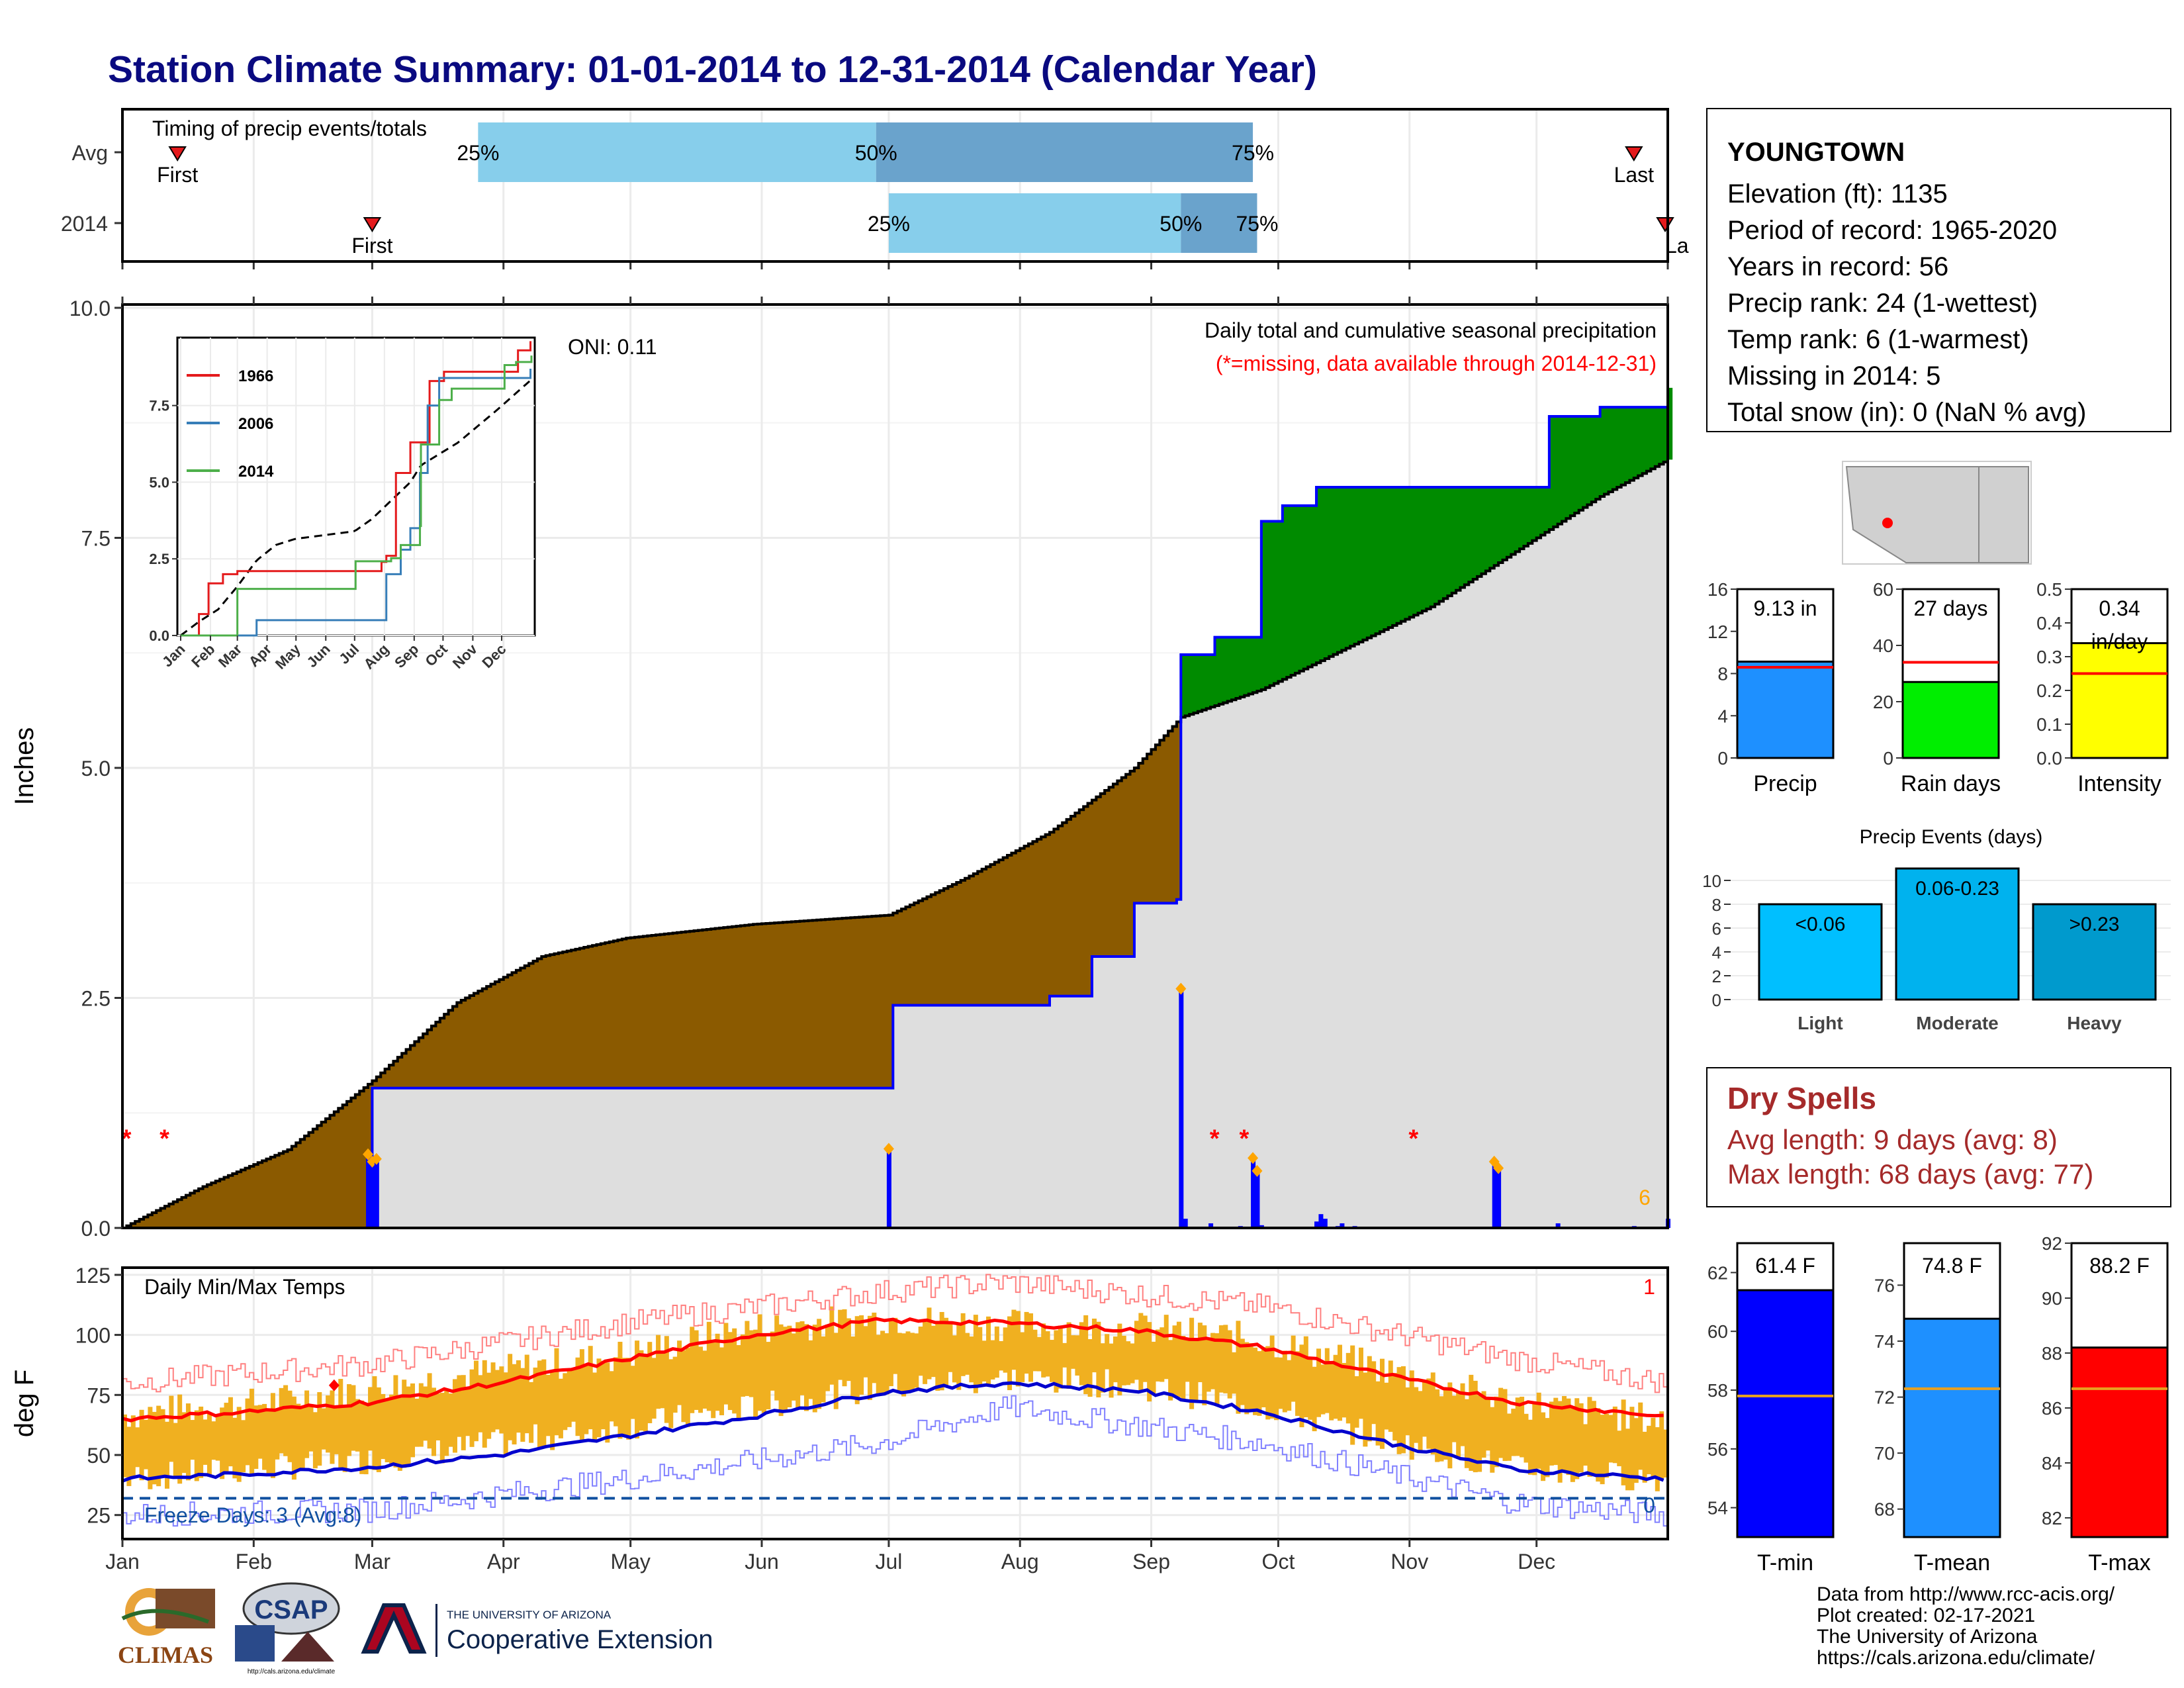 The width and height of the screenshot is (2184, 1688). Describe the element at coordinates (287, 1628) in the screenshot. I see `csap-logo: CSAP http://cals.arizona.edu/climate` at that location.